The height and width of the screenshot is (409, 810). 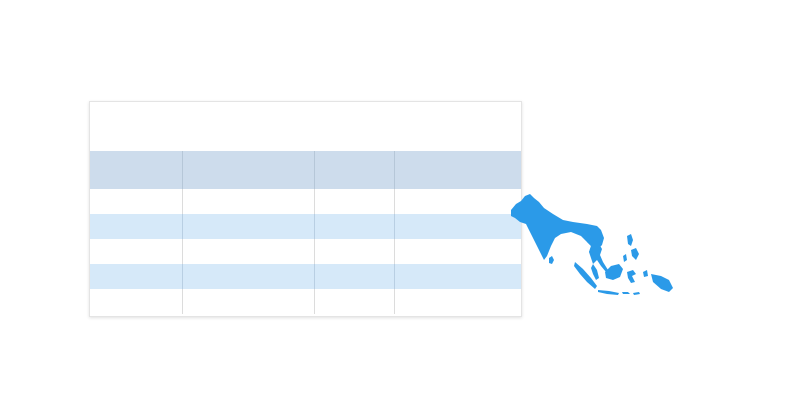 I want to click on table-header-row, so click(x=305, y=170).